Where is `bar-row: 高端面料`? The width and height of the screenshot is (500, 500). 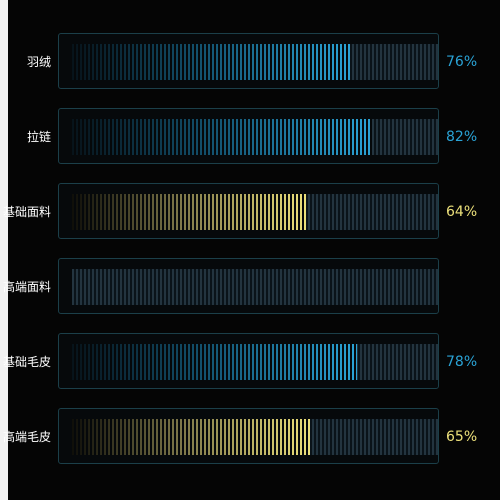
bar-row: 高端面料 is located at coordinates (250, 287).